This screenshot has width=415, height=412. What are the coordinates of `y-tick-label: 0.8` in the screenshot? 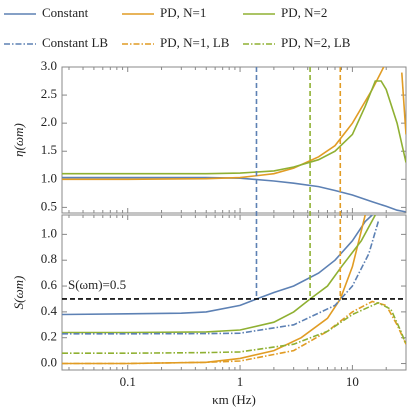 It's located at (49, 258).